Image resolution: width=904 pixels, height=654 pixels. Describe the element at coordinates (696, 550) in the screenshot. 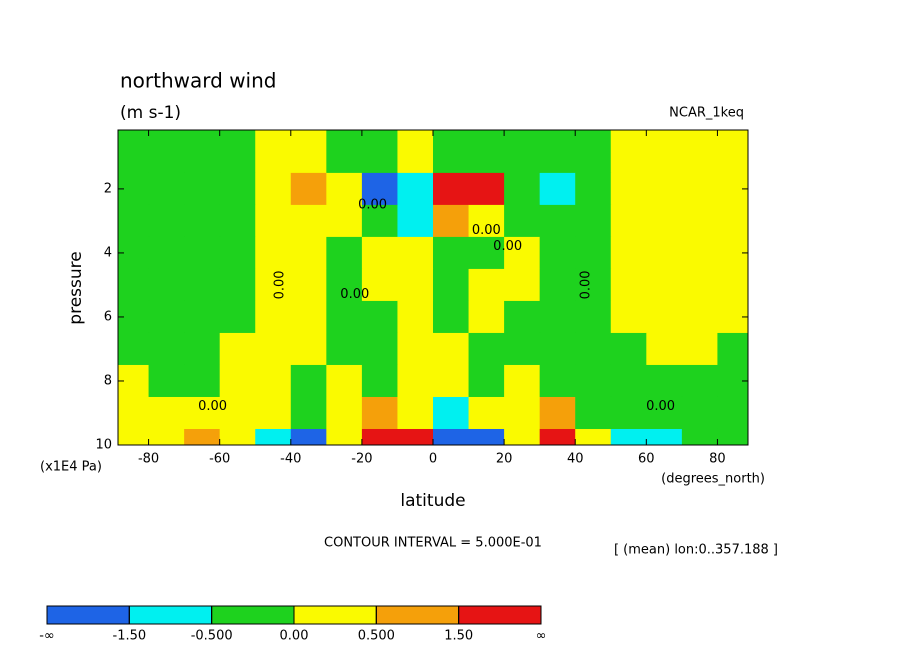

I see `note: [ (mean) lon:0..357.188 ]` at that location.